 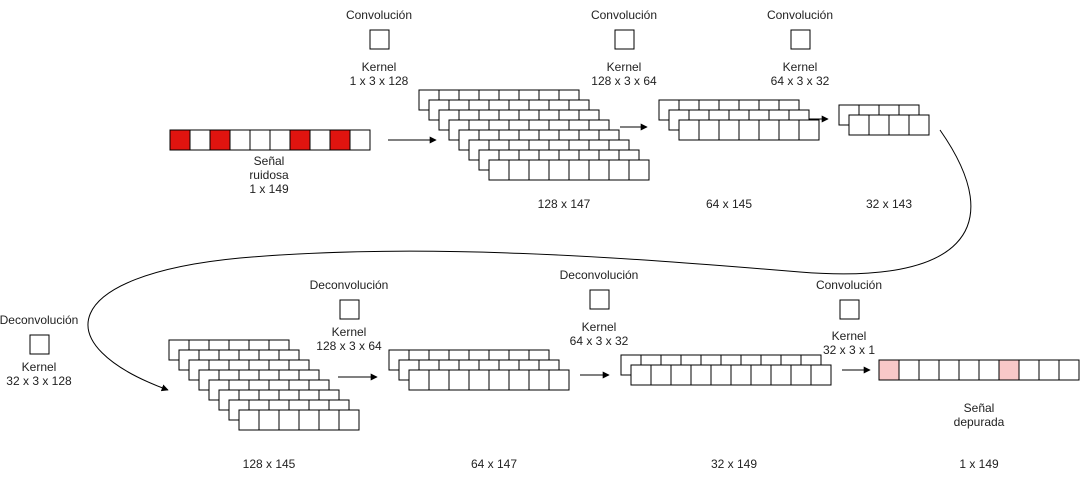 I want to click on kernel-label: Kernel 32 x 3 x 1, so click(x=849, y=343).